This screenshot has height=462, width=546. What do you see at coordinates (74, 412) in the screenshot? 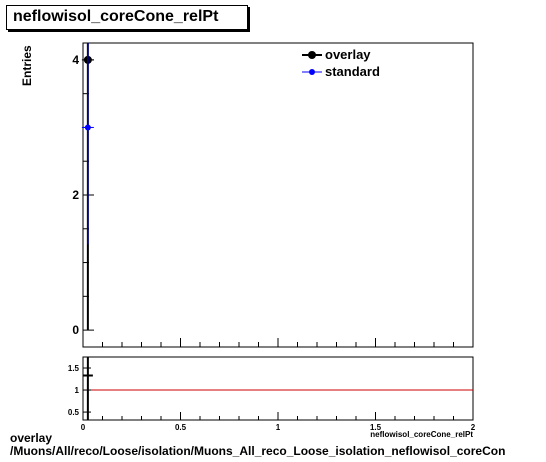
I see `ratio-y-tick-label: 0.5` at bounding box center [74, 412].